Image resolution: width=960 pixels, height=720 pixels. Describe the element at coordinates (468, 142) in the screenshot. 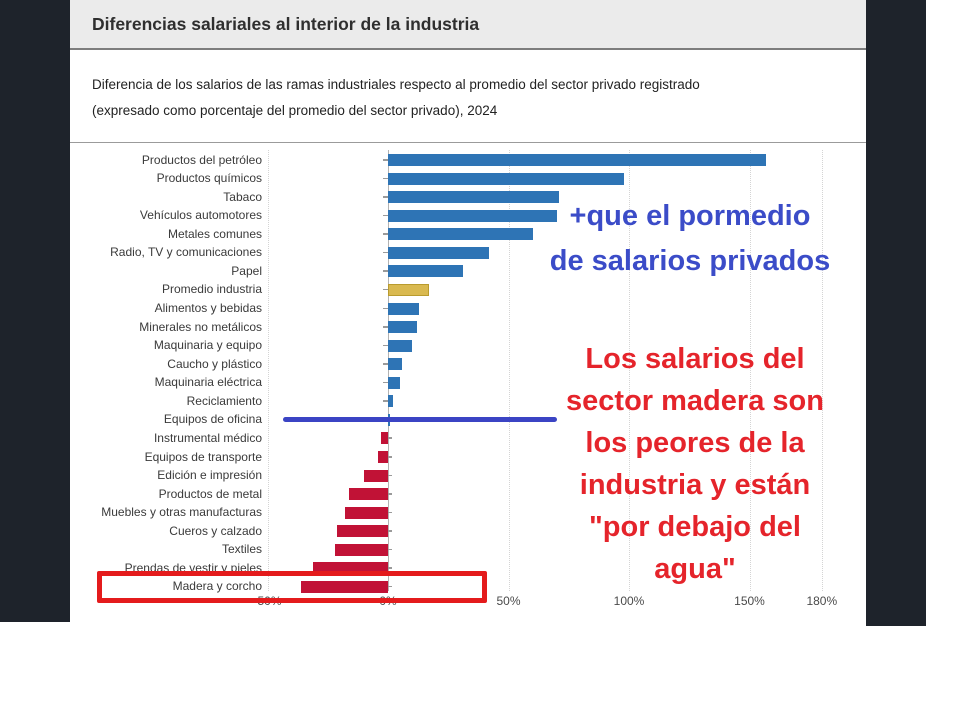

I see `header-divider` at that location.